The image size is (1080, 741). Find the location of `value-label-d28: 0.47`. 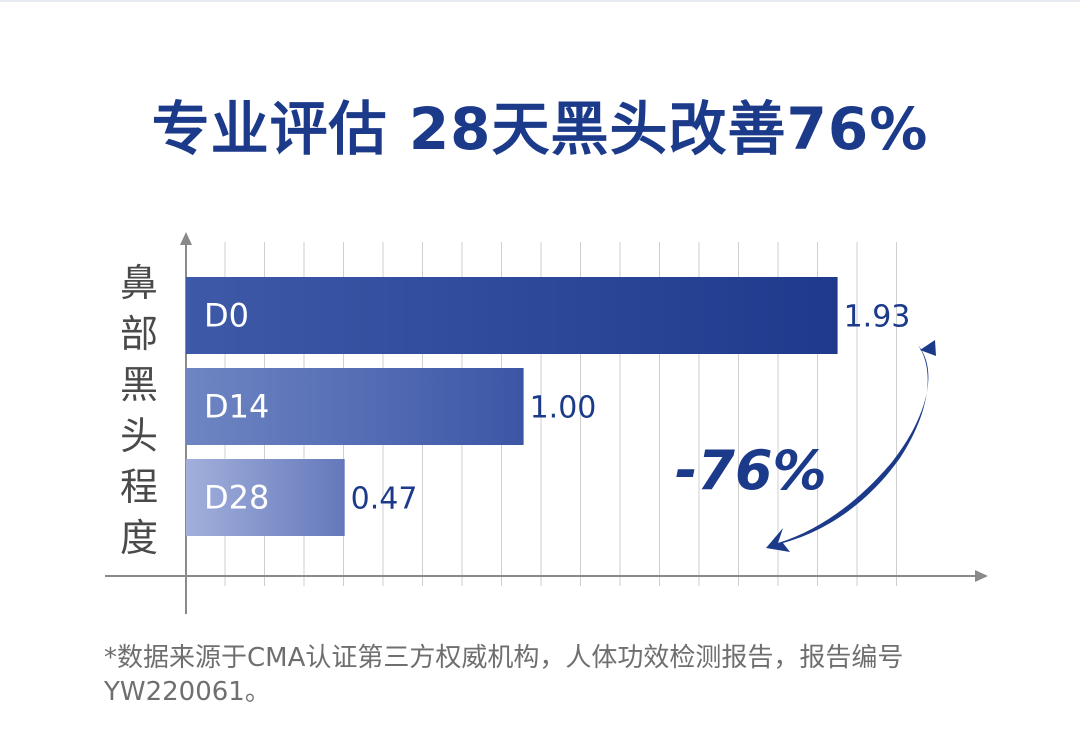

value-label-d28: 0.47 is located at coordinates (384, 499).